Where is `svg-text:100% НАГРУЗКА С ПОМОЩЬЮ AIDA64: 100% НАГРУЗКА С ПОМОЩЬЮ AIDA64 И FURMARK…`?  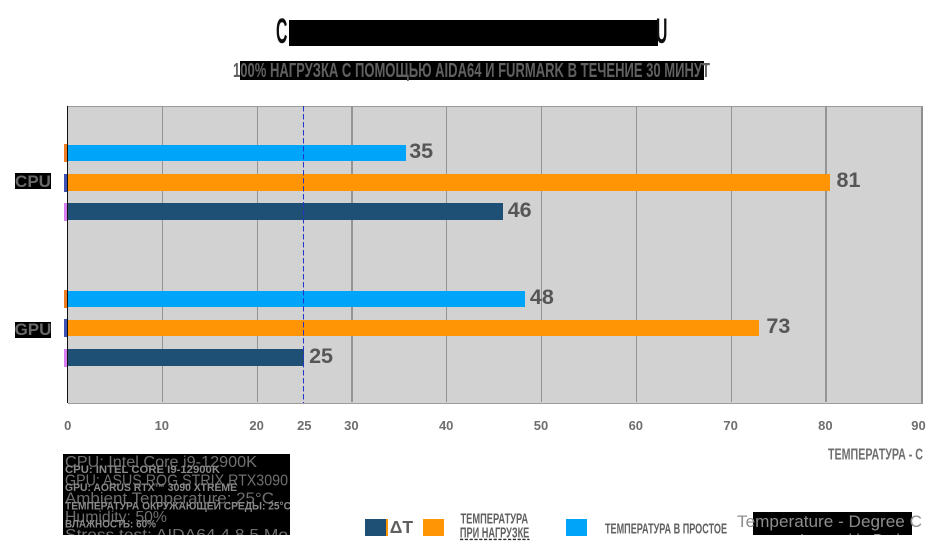 svg-text:100% НАГРУЗКА С ПОМОЩЬЮ AIDA64: 100% НАГРУЗКА С ПОМОЩЬЮ AIDA64 И FURMARK… is located at coordinates (471, 71).